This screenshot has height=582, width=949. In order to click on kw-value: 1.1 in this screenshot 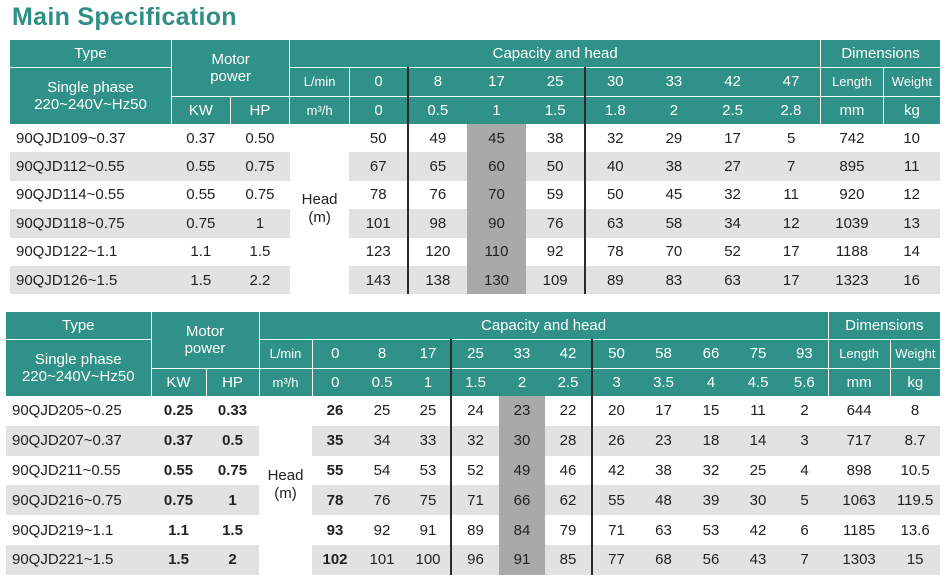, I will do `click(201, 252)`.